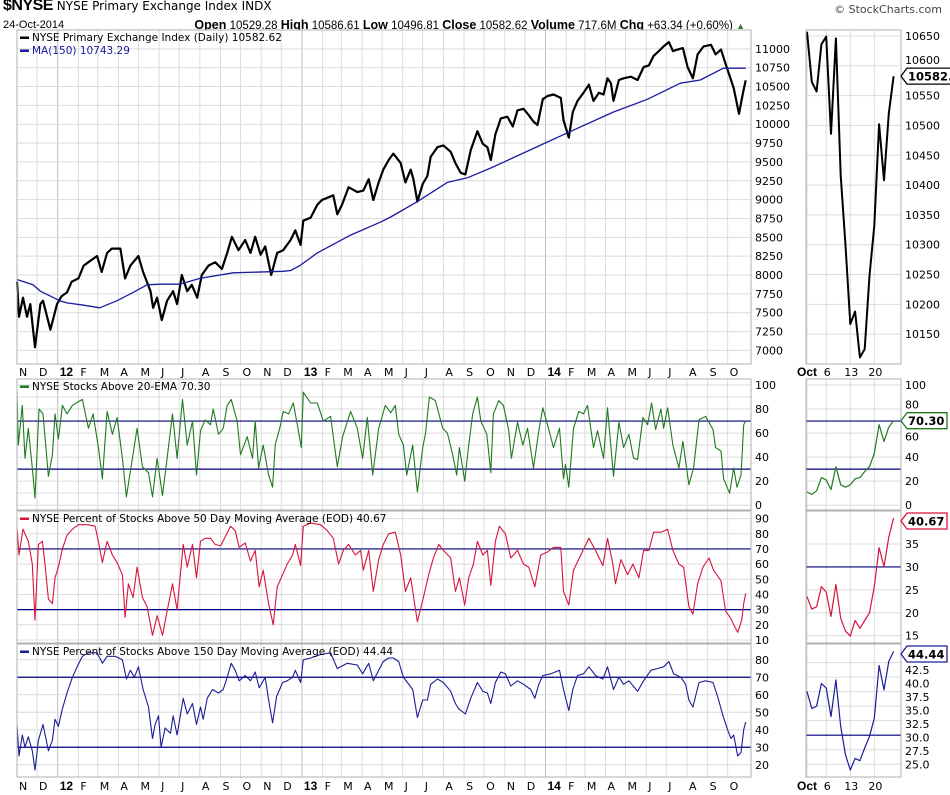  I want to click on y-tick-label: 9750, so click(769, 143).